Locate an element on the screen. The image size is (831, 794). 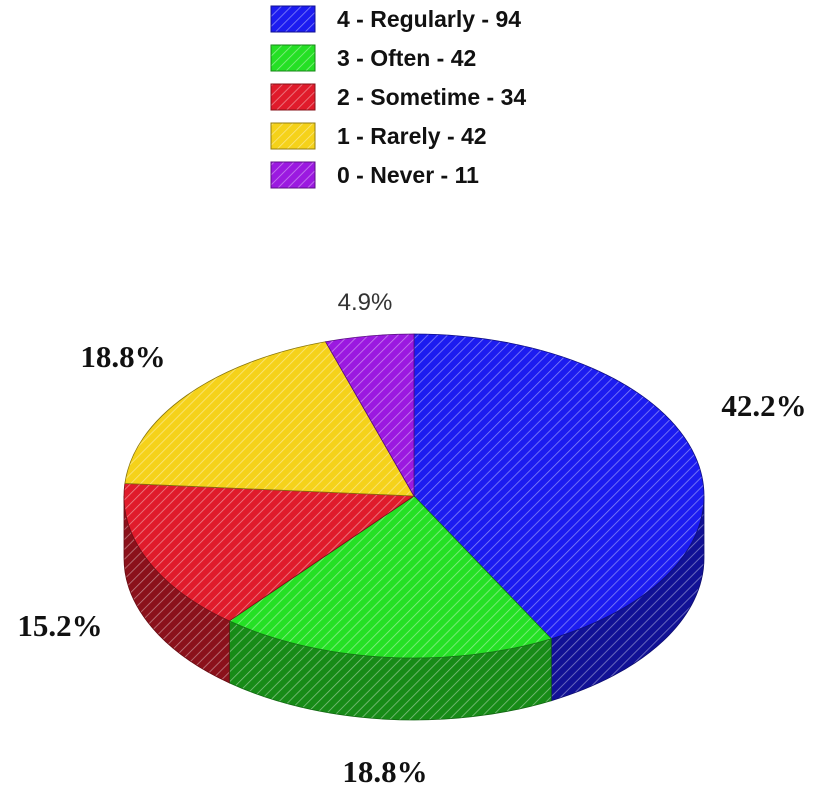
legend-entry: 4 - Regularly - 94 is located at coordinates (429, 19).